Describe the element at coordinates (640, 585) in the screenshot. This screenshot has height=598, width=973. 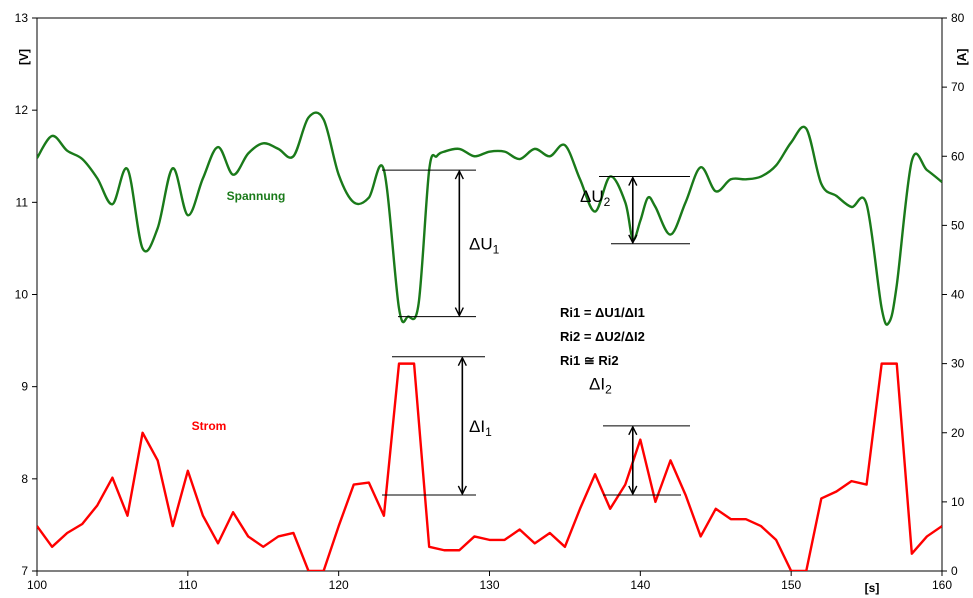
I see `x-tick-label: 140` at that location.